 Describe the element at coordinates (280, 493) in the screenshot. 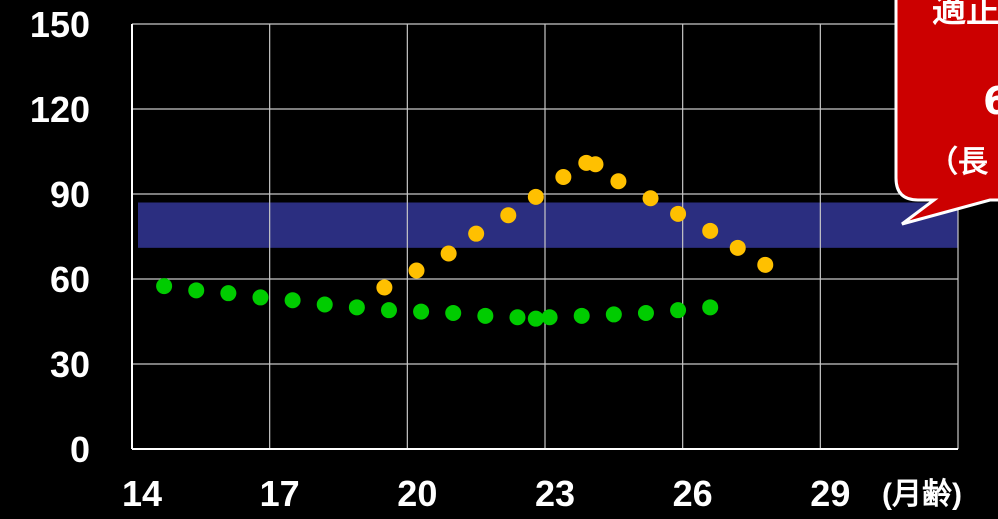

I see `x-tick-label-17: 17` at that location.